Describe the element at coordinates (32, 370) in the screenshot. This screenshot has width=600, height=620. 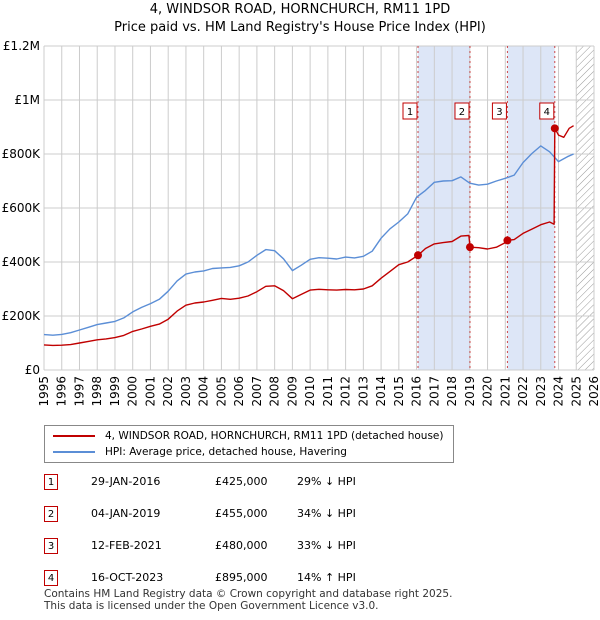
I see `y-tick-label: £0` at that location.